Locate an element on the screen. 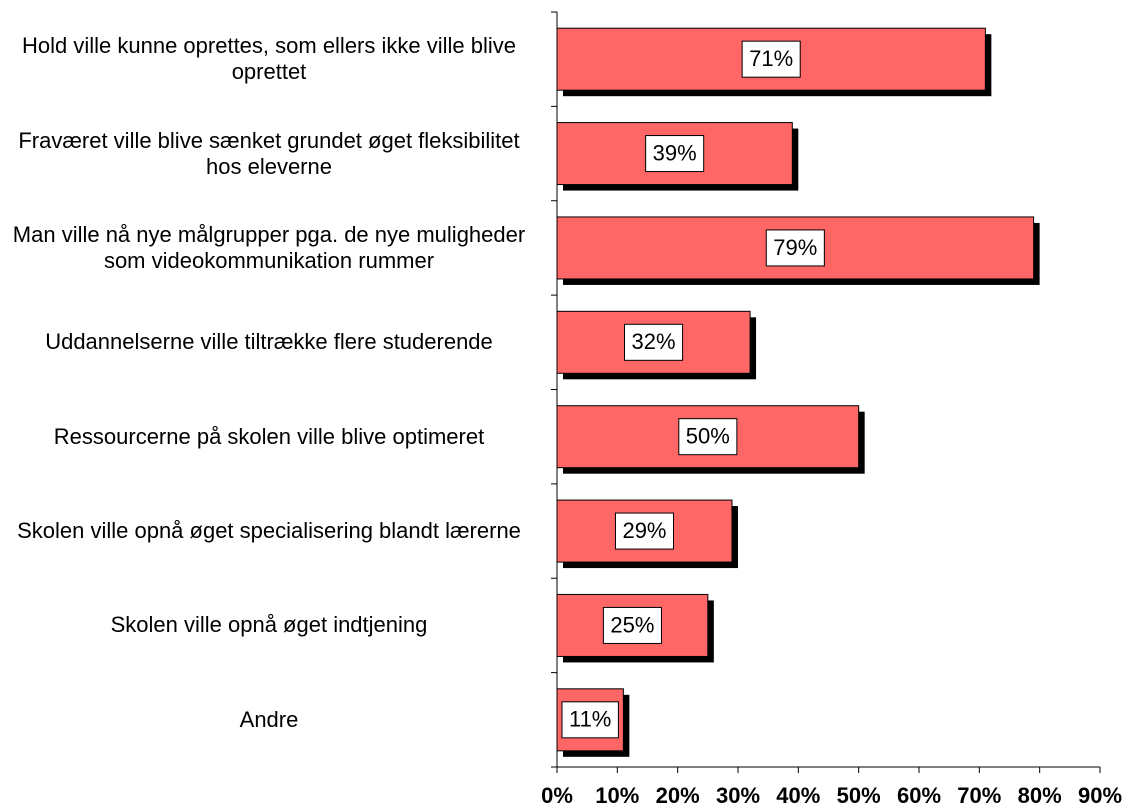  x-tick-label: 30% is located at coordinates (738, 795).